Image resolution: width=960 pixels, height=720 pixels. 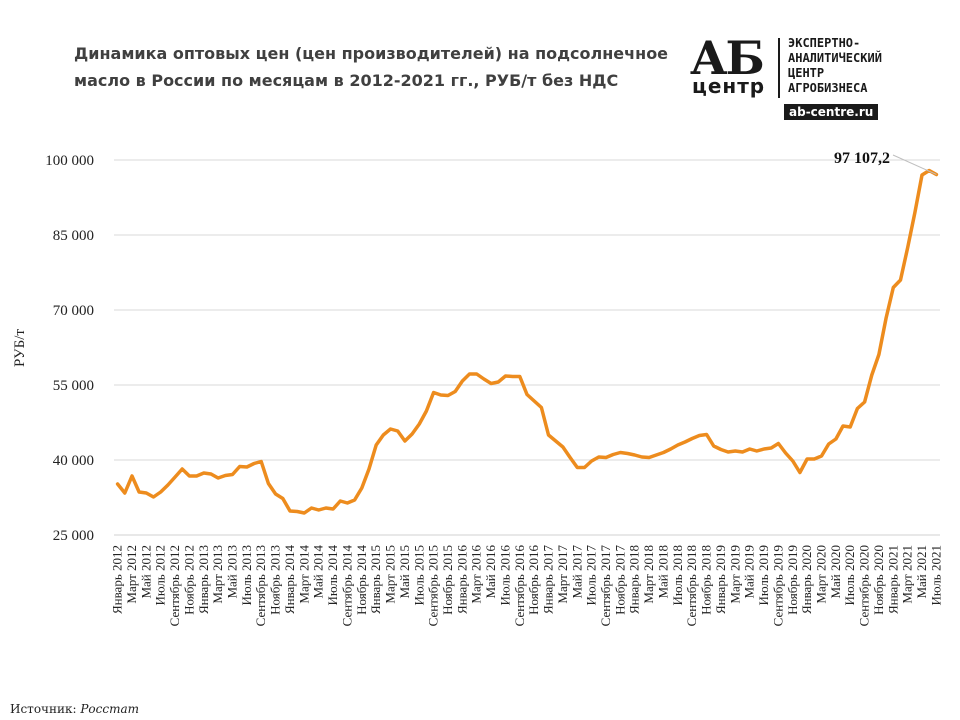 I want to click on source-note: Источник: Росстат, so click(x=74, y=709).